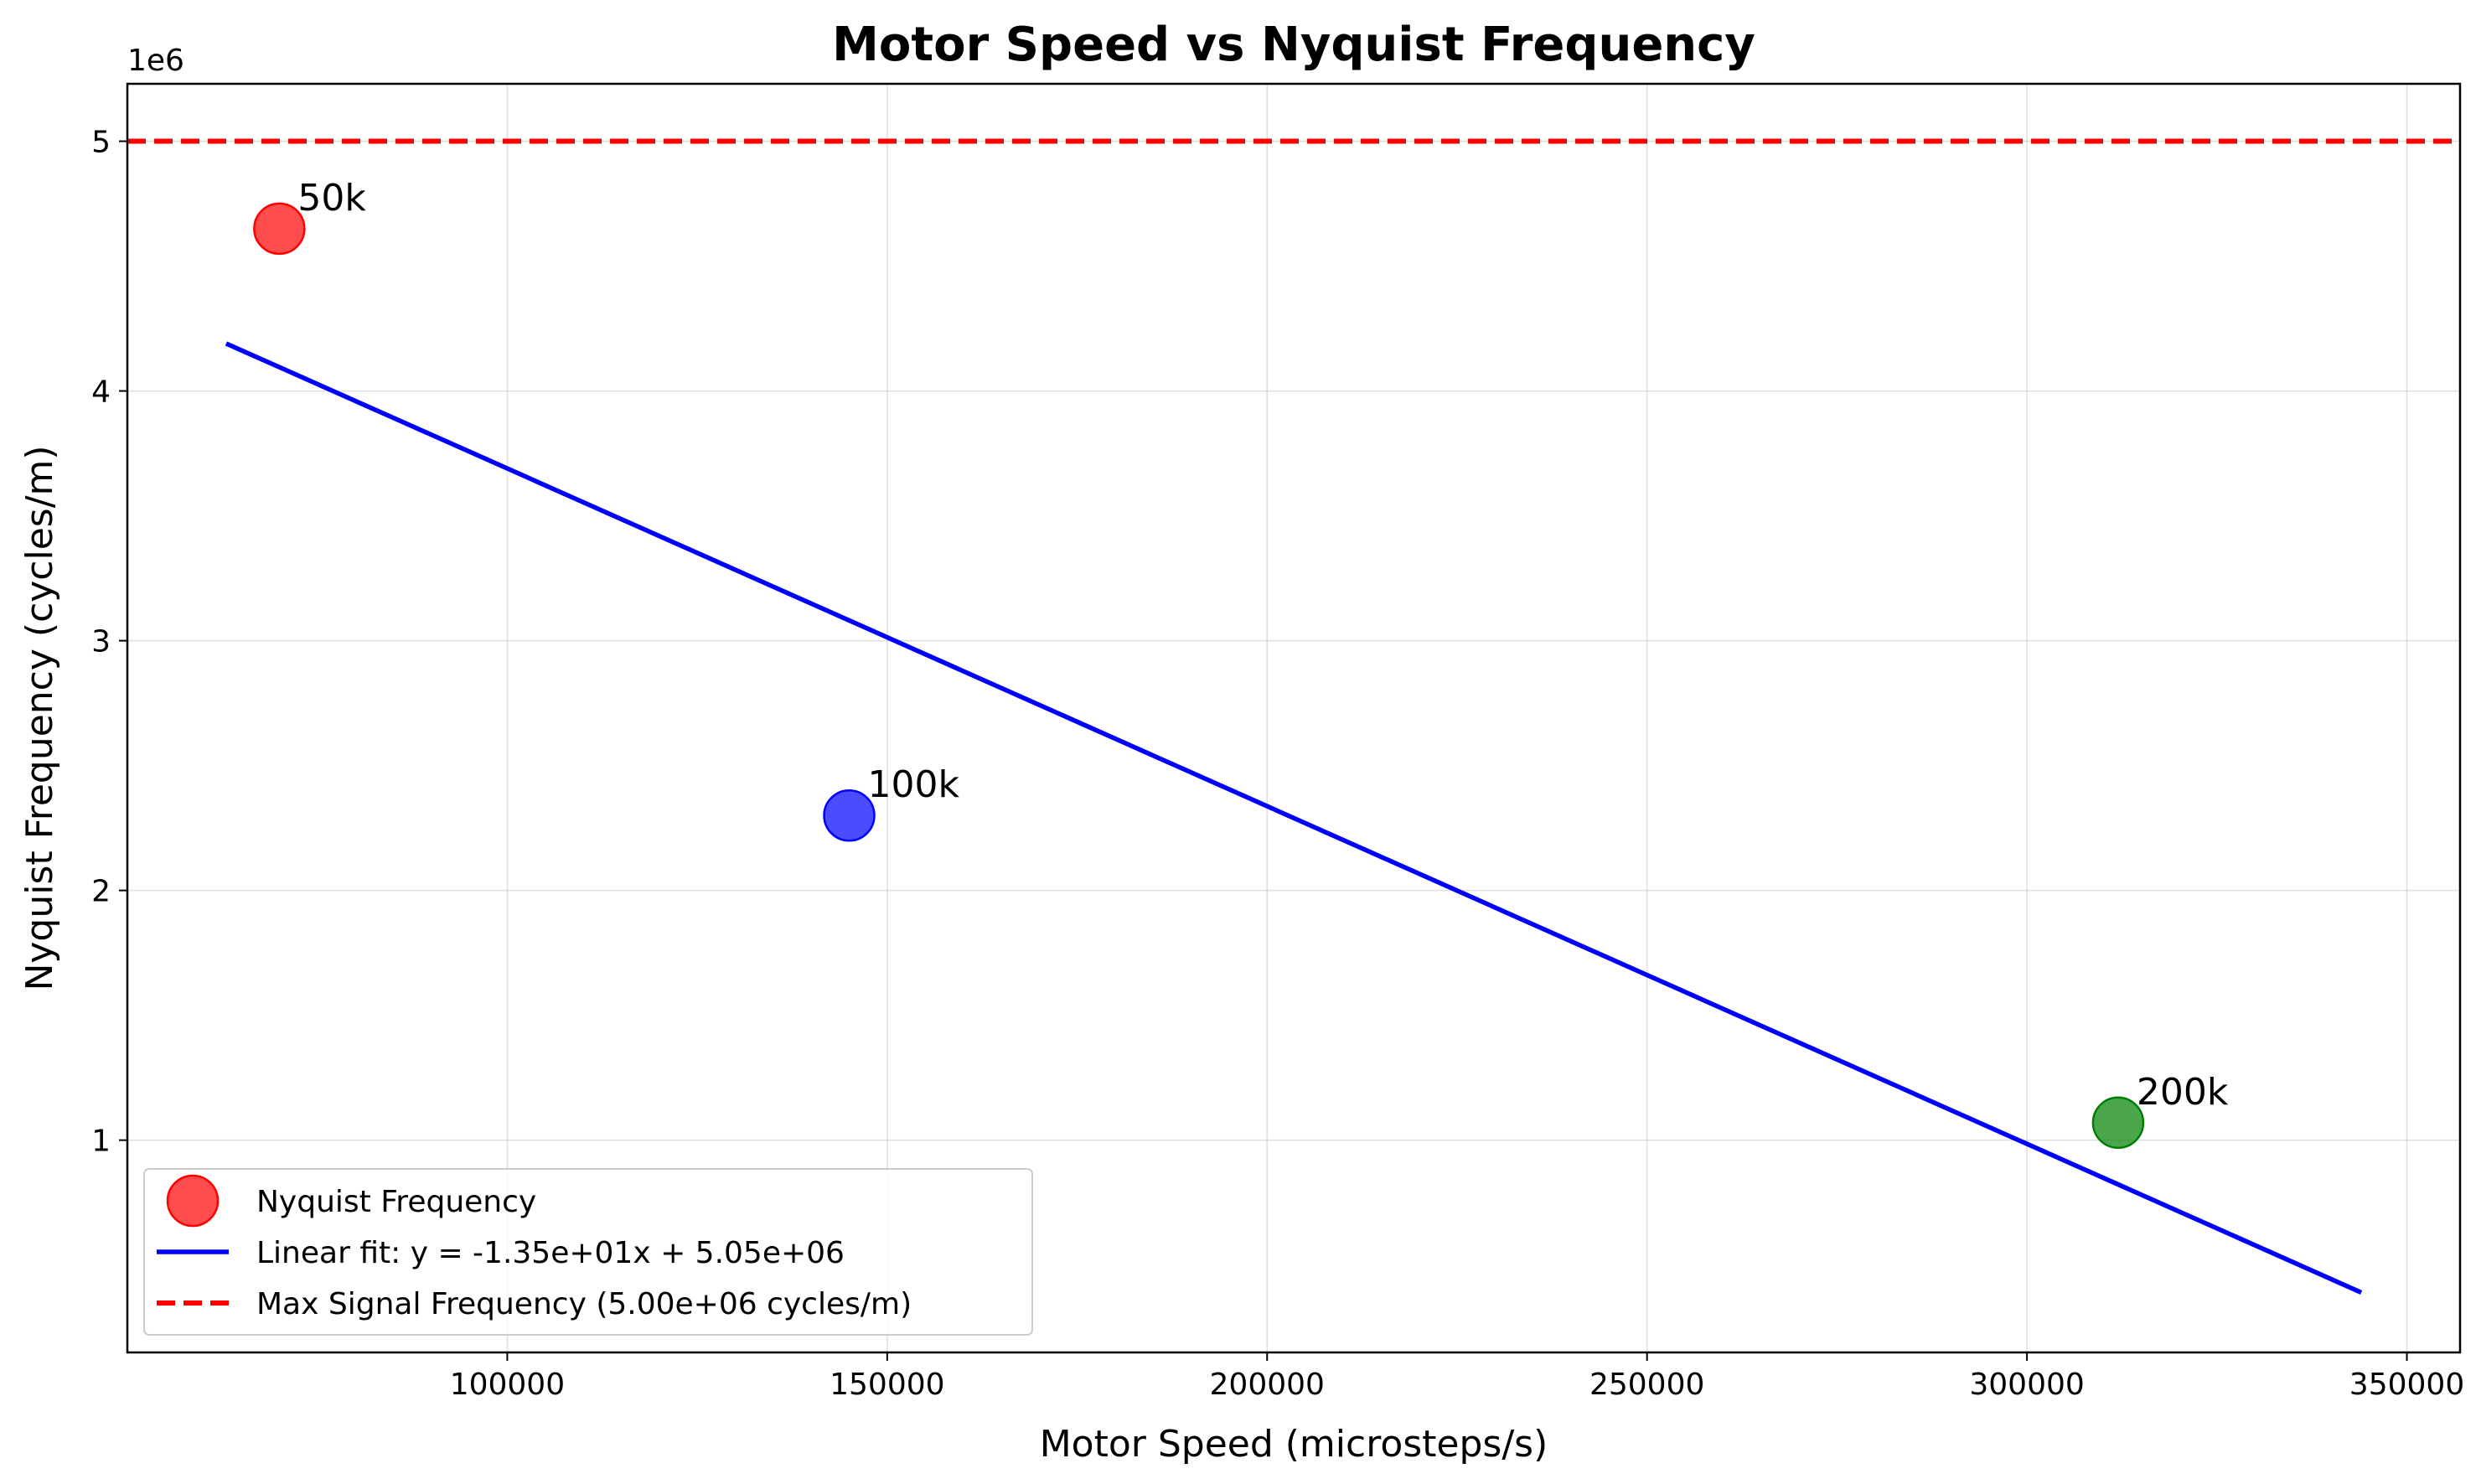 The width and height of the screenshot is (2481, 1484). I want to click on y-tick-label: 2, so click(101, 892).